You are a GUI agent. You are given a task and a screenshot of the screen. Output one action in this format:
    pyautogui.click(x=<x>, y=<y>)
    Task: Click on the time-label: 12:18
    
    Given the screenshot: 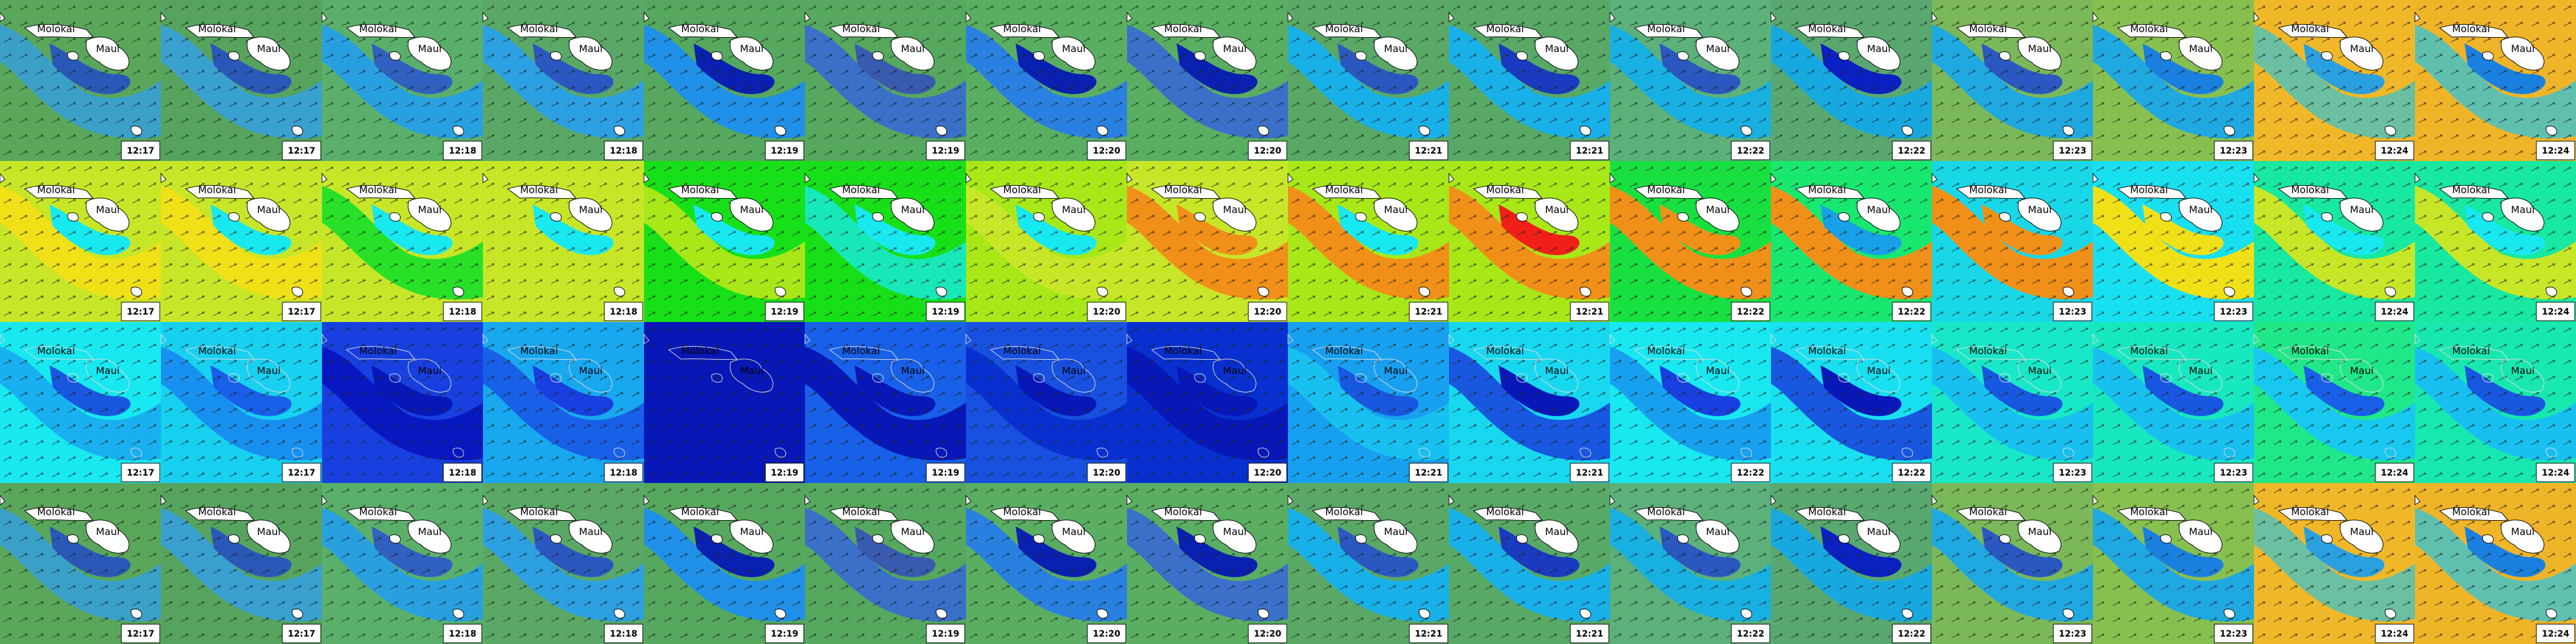 What is the action you would take?
    pyautogui.click(x=624, y=634)
    